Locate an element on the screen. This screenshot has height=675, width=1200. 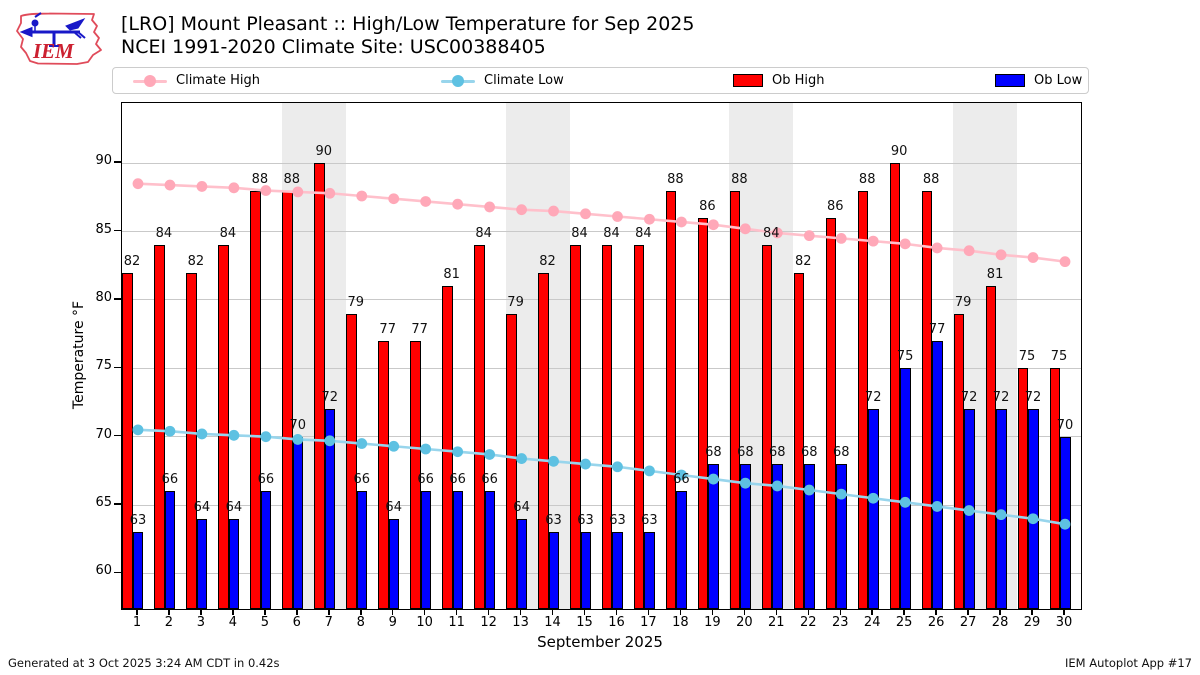
climate-low-line-swatch is located at coordinates (458, 80).